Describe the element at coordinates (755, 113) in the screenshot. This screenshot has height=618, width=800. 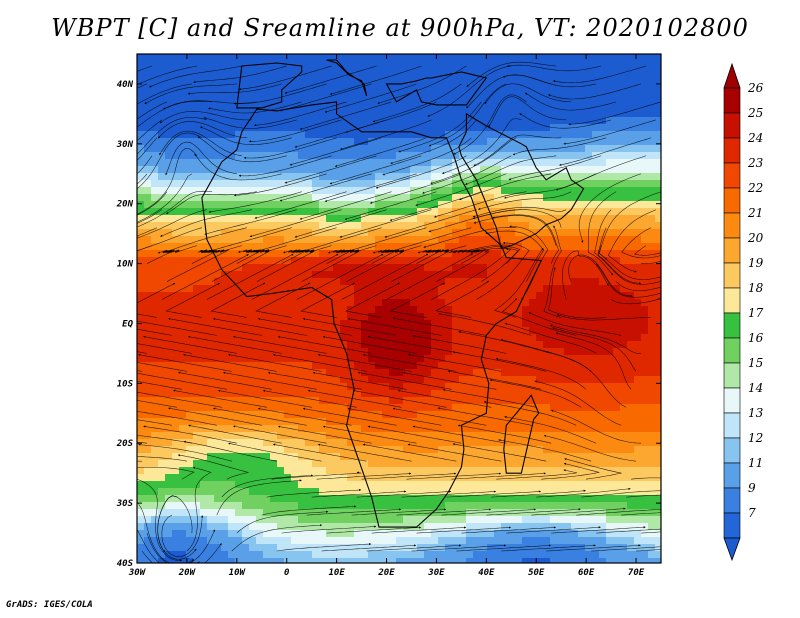
I see `colorbar-label: 25` at that location.